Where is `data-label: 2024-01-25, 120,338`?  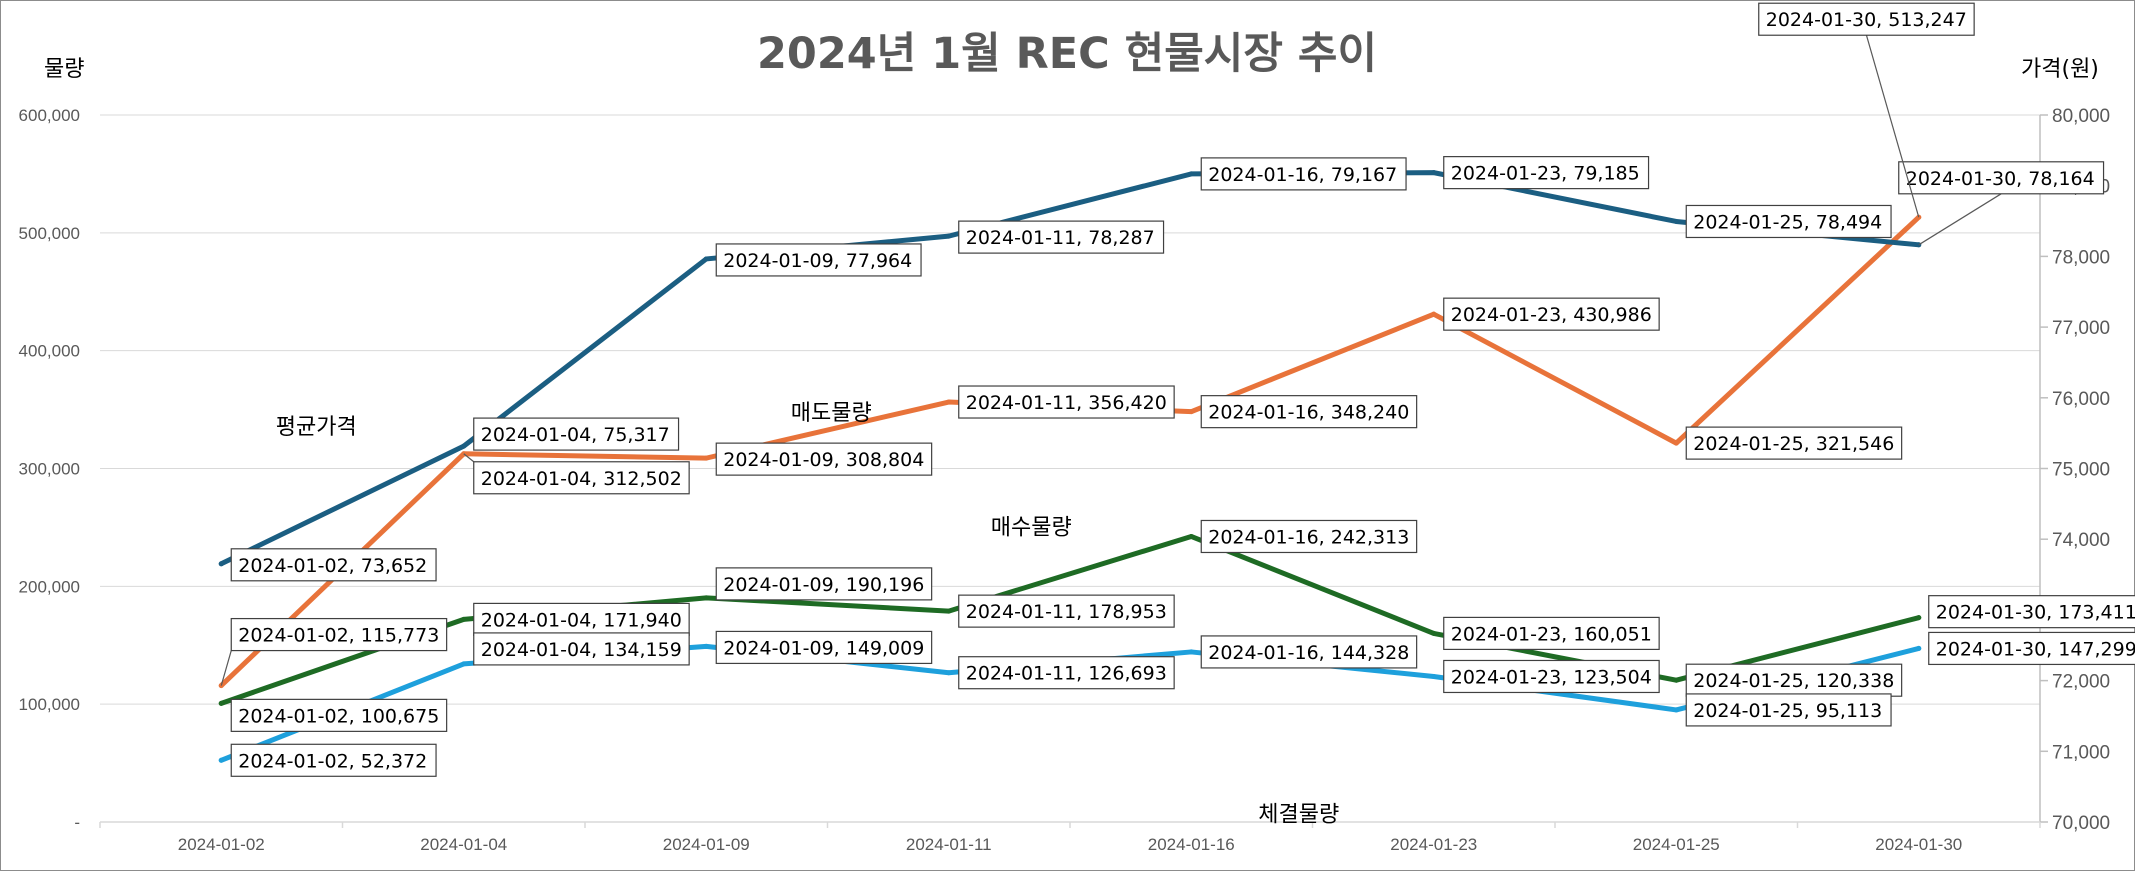
data-label: 2024-01-25, 120,338 is located at coordinates (1793, 681).